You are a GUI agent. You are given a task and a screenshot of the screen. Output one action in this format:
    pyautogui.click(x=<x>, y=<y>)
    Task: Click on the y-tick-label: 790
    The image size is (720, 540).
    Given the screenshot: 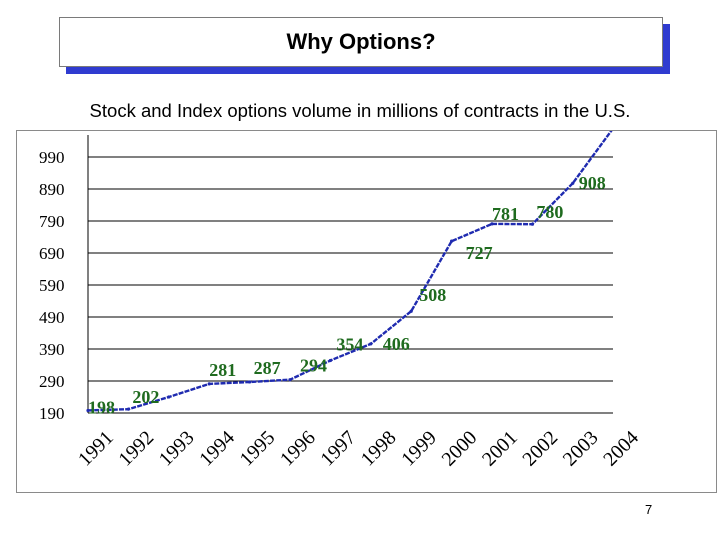 What is the action you would take?
    pyautogui.click(x=52, y=221)
    